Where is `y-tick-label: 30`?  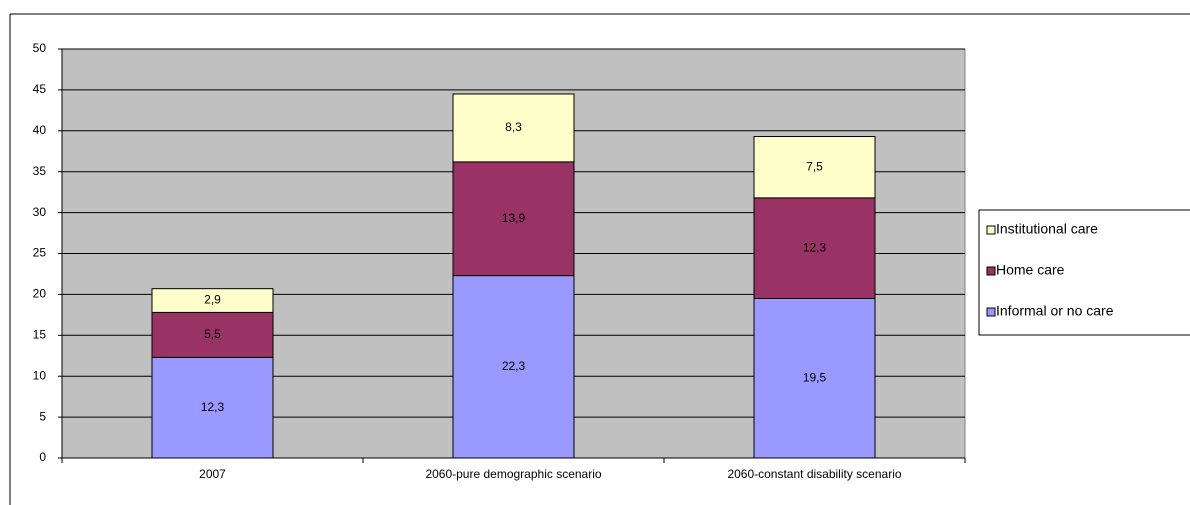 y-tick-label: 30 is located at coordinates (40, 212).